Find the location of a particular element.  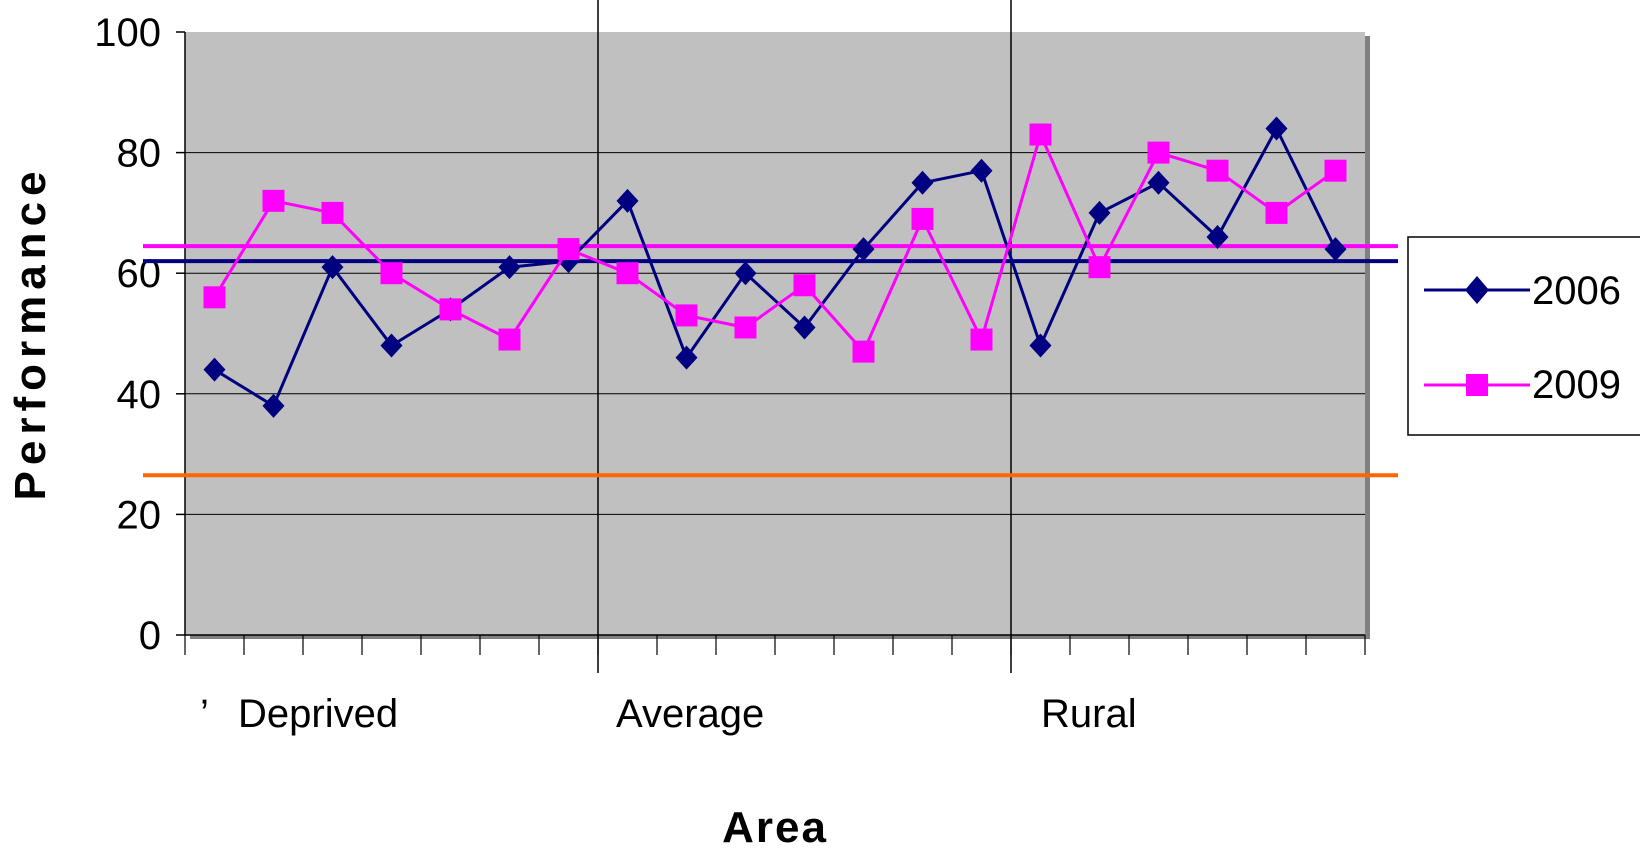

legend-diamond-marker-2006 is located at coordinates (1477, 290).